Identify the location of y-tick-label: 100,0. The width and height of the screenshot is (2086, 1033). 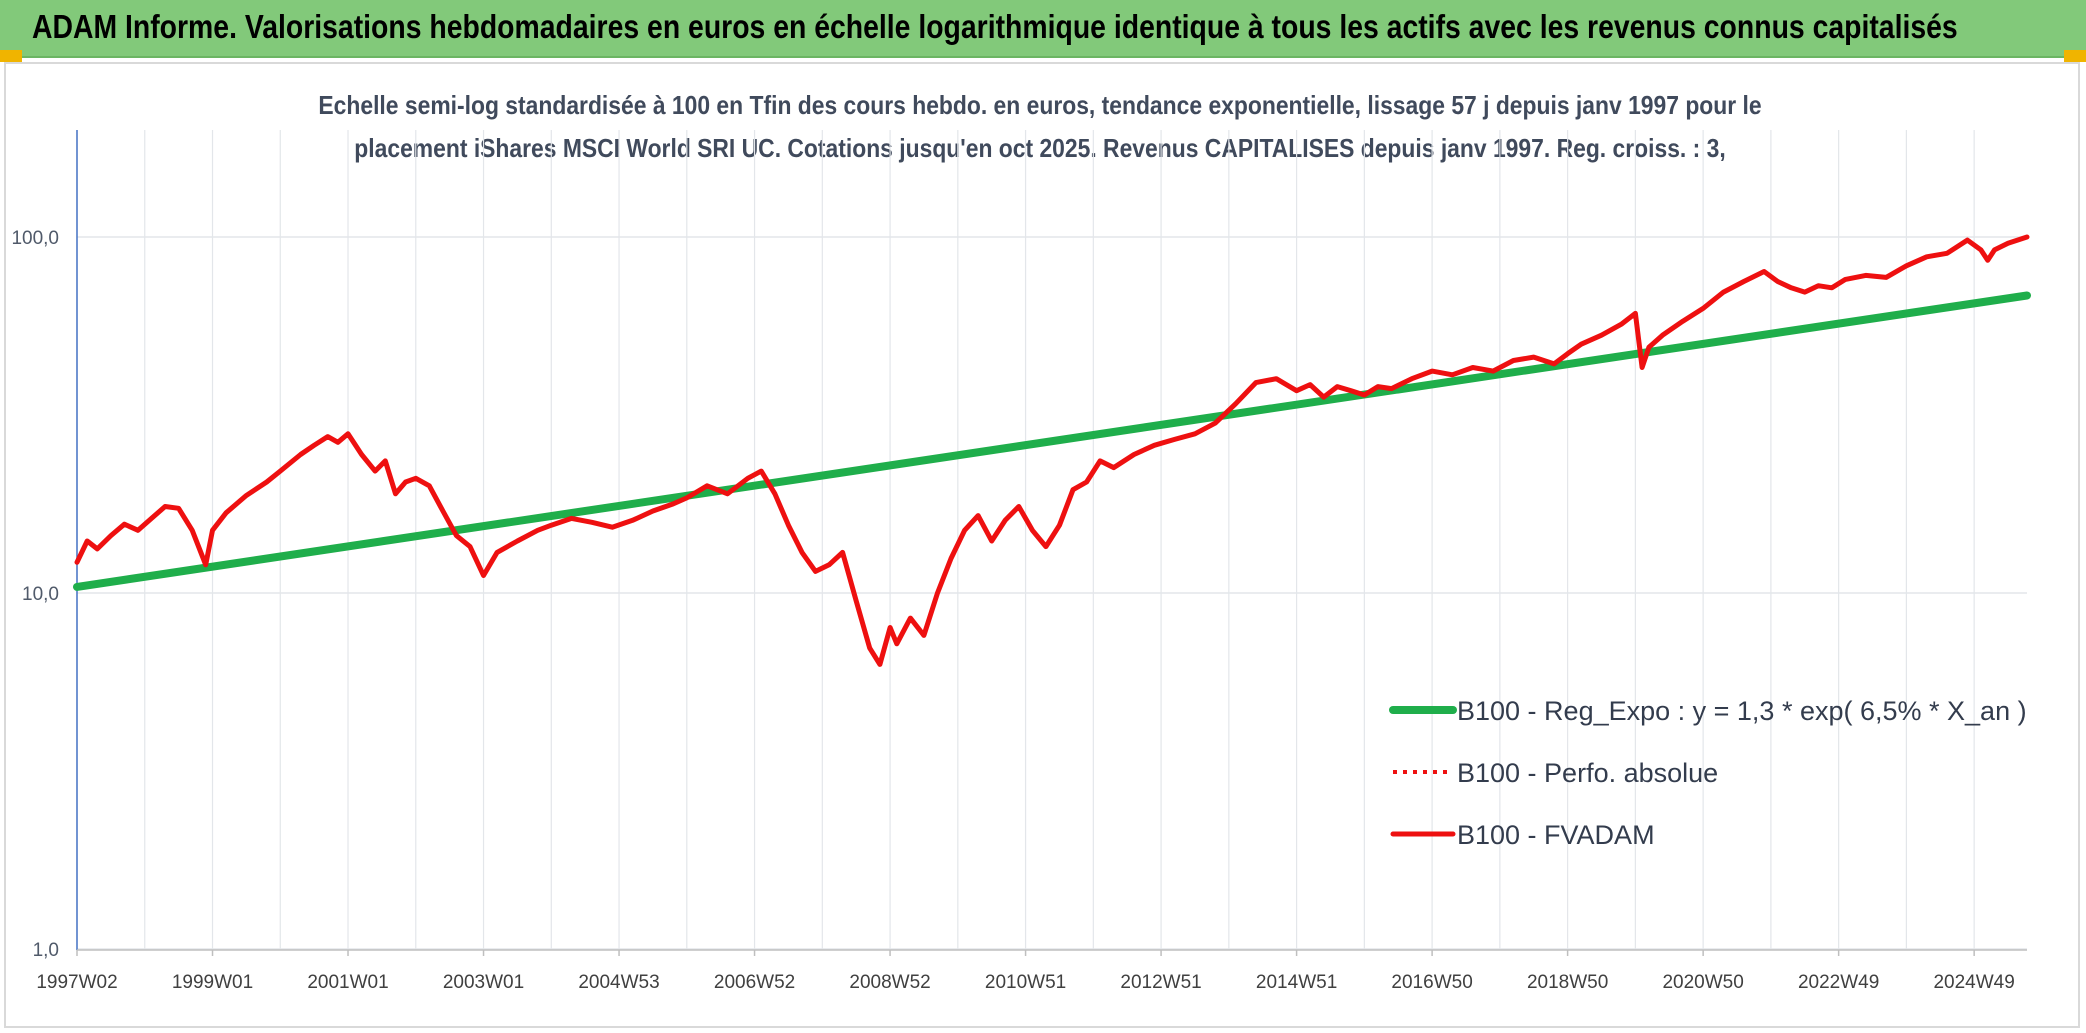
(35, 238).